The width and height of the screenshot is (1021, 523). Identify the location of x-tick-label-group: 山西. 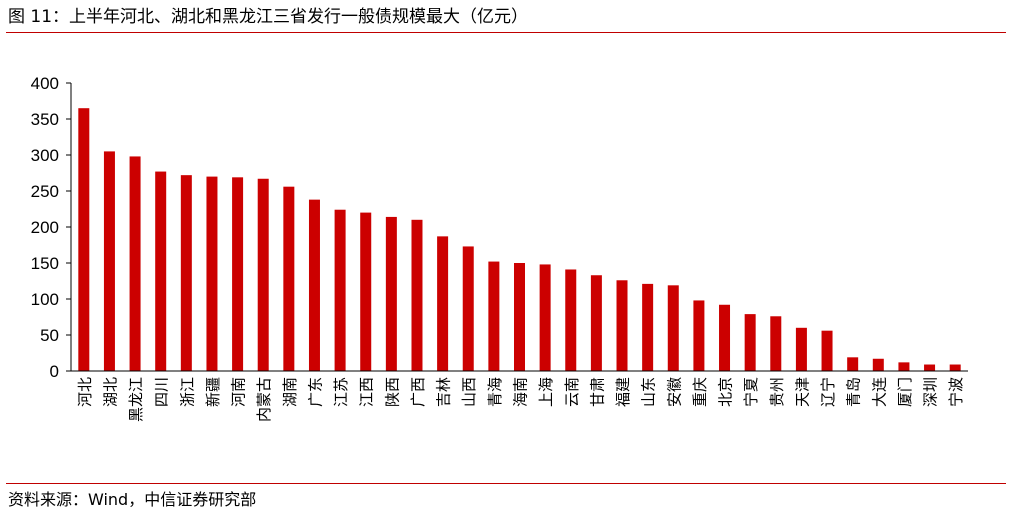
(469, 392).